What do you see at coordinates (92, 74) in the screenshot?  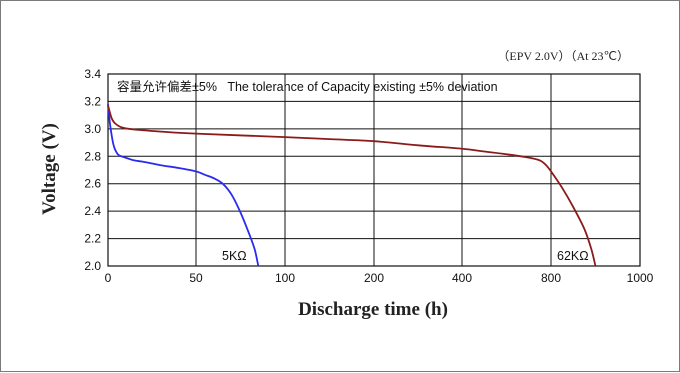 I see `y-tick-label: 3.4` at bounding box center [92, 74].